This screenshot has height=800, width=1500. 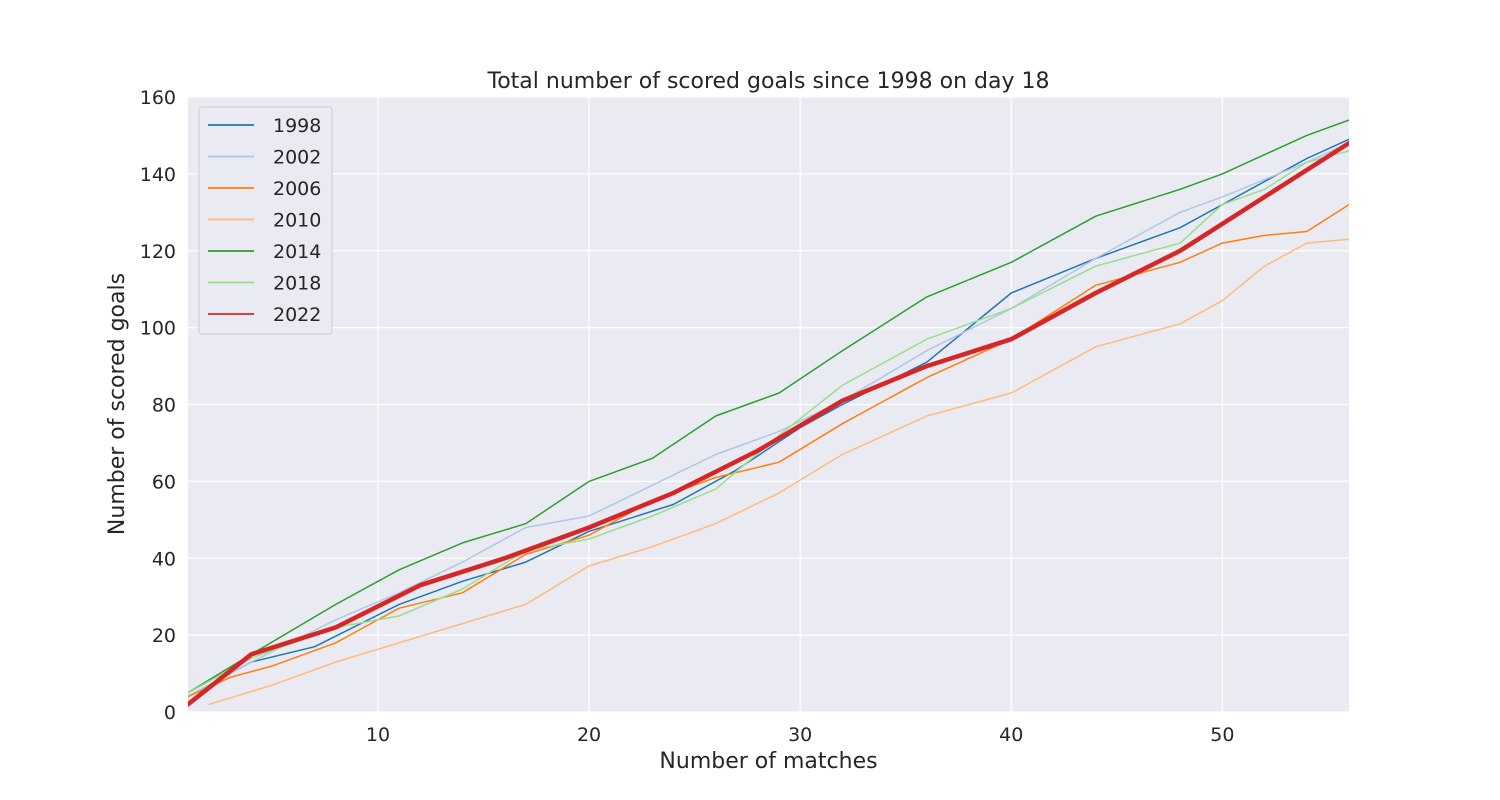 I want to click on legend-label: 2002, so click(x=297, y=158).